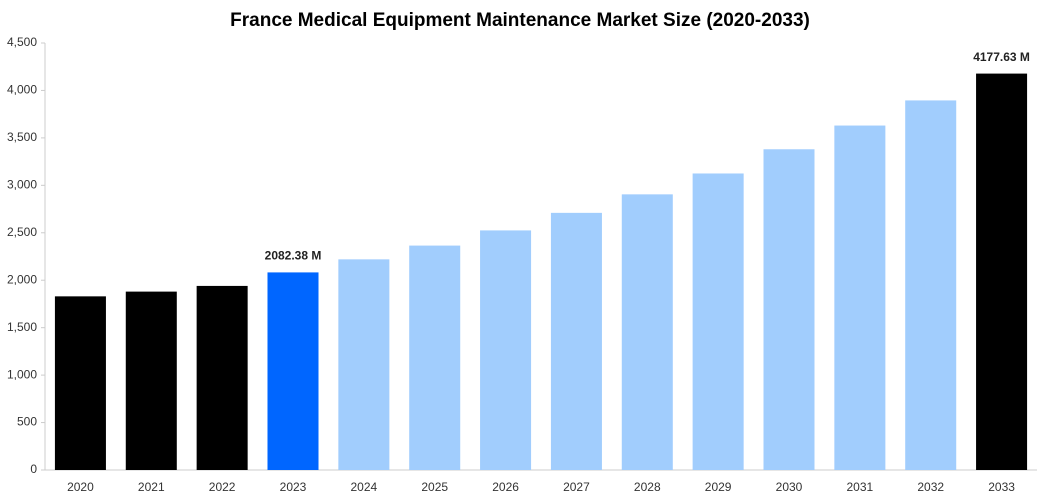 The image size is (1040, 500). What do you see at coordinates (22, 42) in the screenshot?
I see `y-tick-label: 4,500` at bounding box center [22, 42].